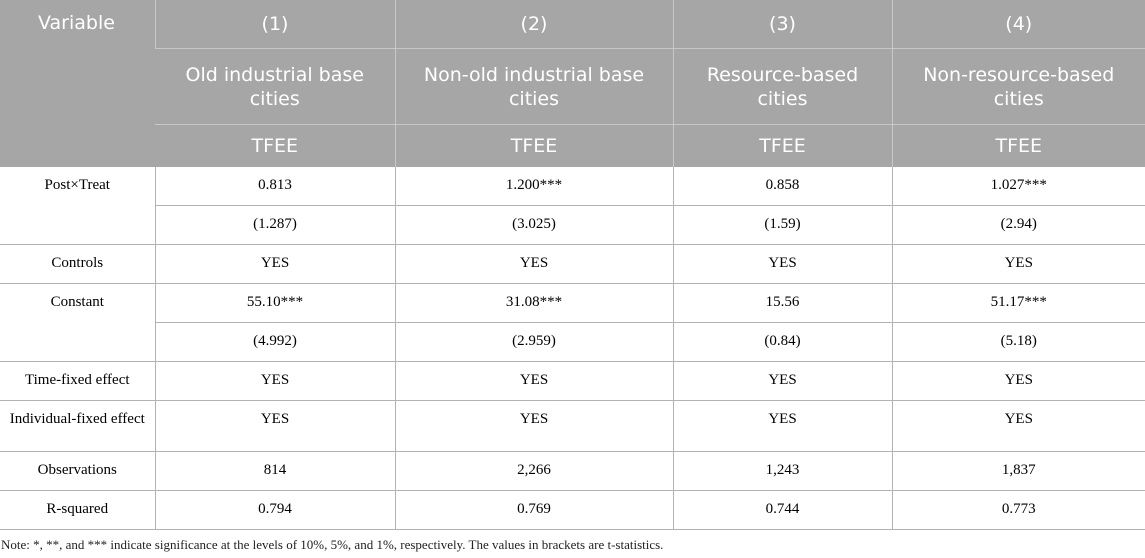 This screenshot has height=558, width=1145. What do you see at coordinates (78, 322) in the screenshot?
I see `row-label: Constant` at bounding box center [78, 322].